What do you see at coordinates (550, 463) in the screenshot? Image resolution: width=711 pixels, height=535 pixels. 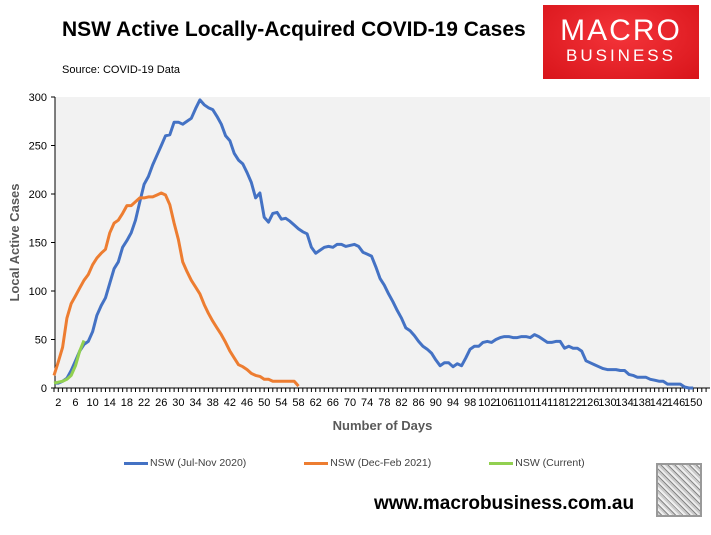 I see `legend-label: NSW (Current)` at bounding box center [550, 463].